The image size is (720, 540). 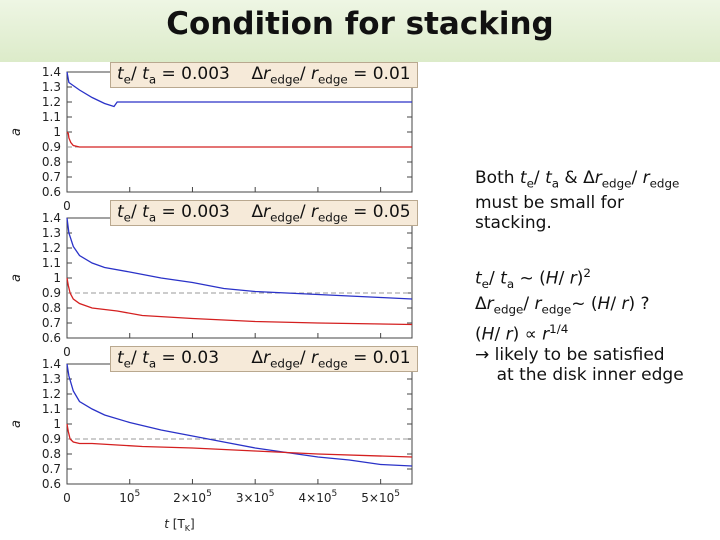 I want to click on x-tick-label: 105, so click(x=129, y=497).